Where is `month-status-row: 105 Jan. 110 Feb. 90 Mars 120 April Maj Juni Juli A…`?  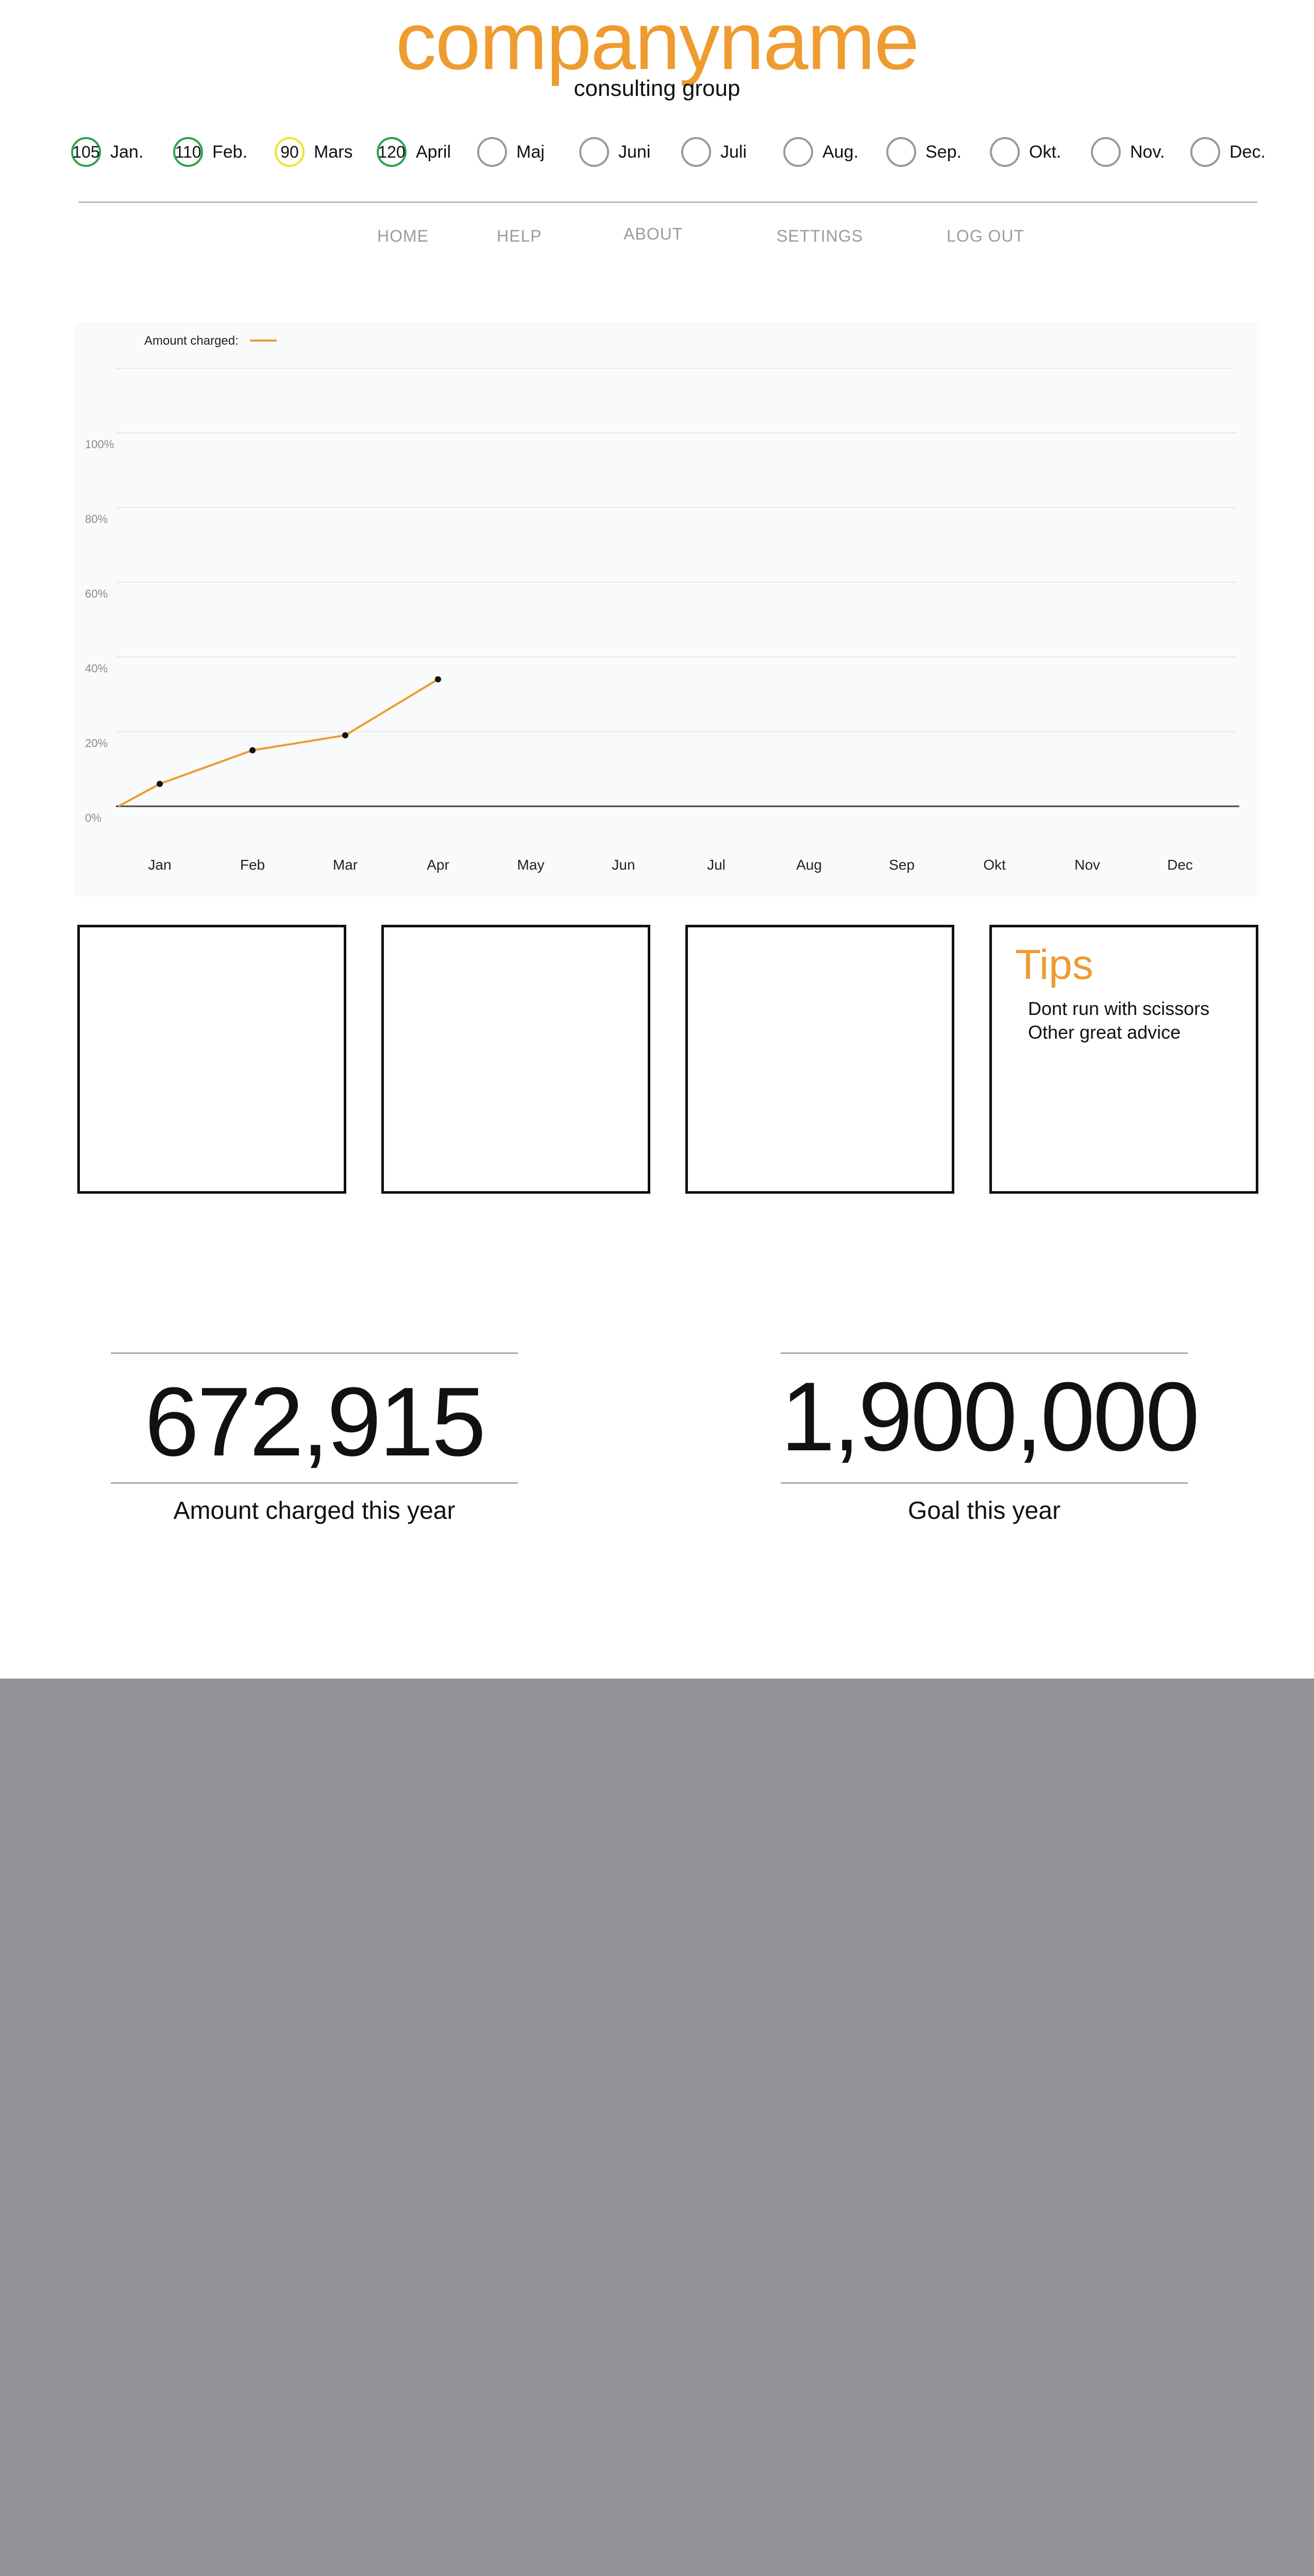 month-status-row: 105 Jan. 110 Feb. 90 Mars 120 April Maj Juni Juli A… is located at coordinates (657, 152).